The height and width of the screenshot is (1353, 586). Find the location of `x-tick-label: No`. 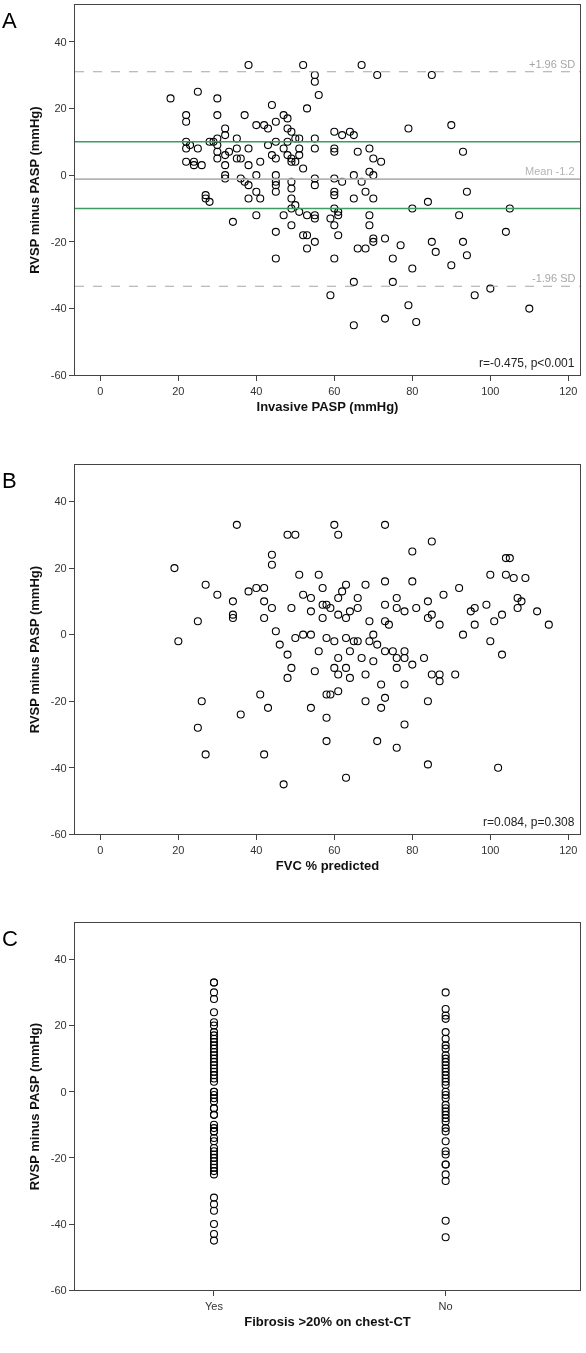

x-tick-label: No is located at coordinates (445, 1305).